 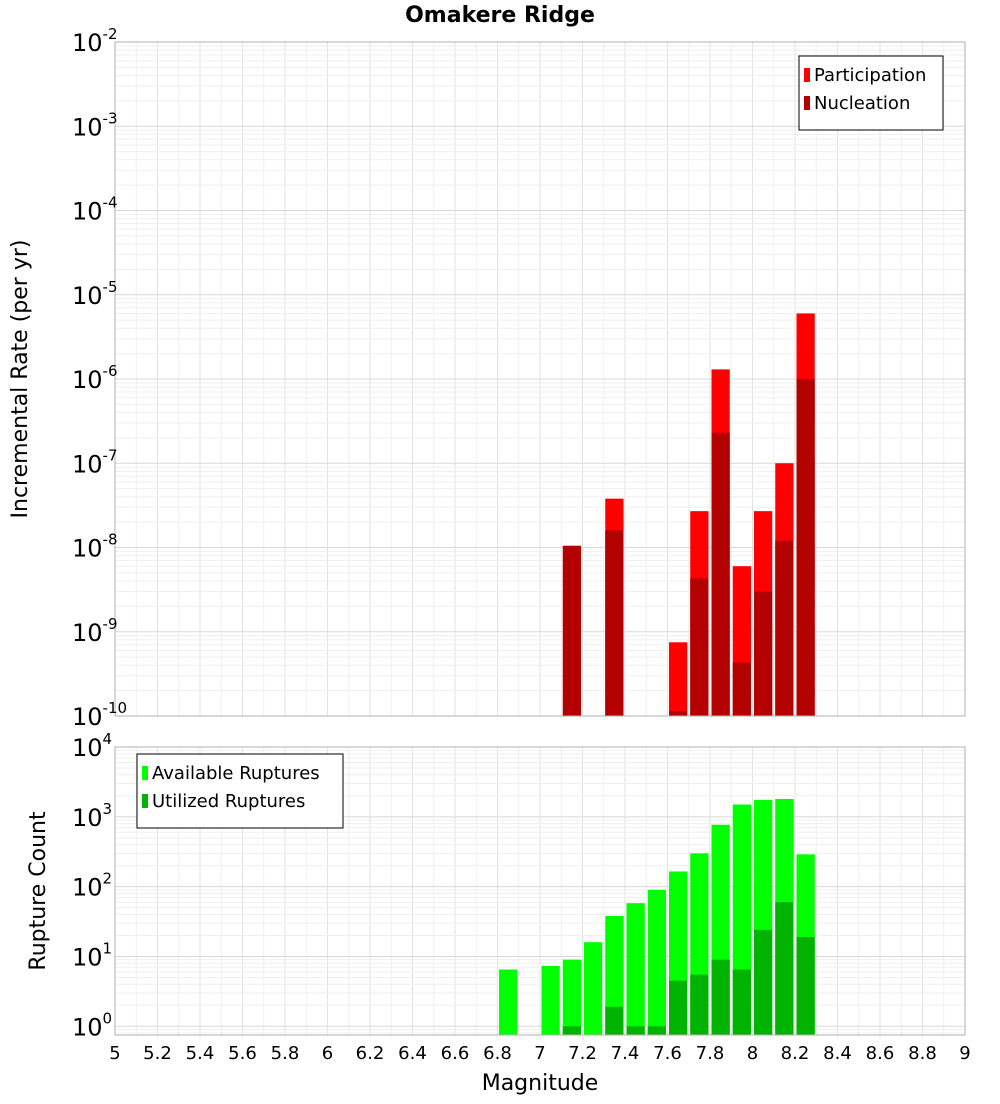 What do you see at coordinates (500, 15) in the screenshot?
I see `chart-title: Omakere Ridge` at bounding box center [500, 15].